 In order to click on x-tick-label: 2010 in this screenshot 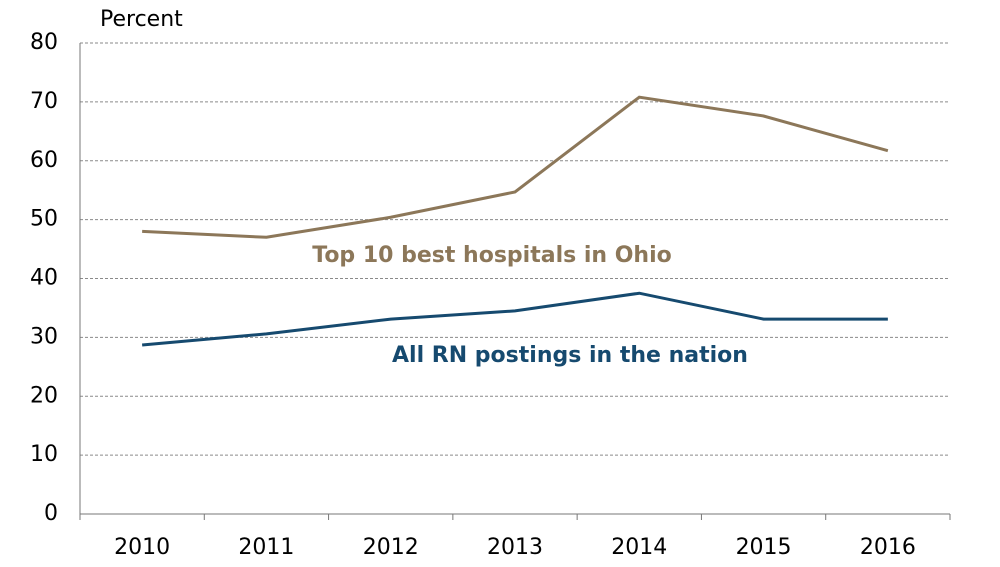, I will do `click(142, 547)`.